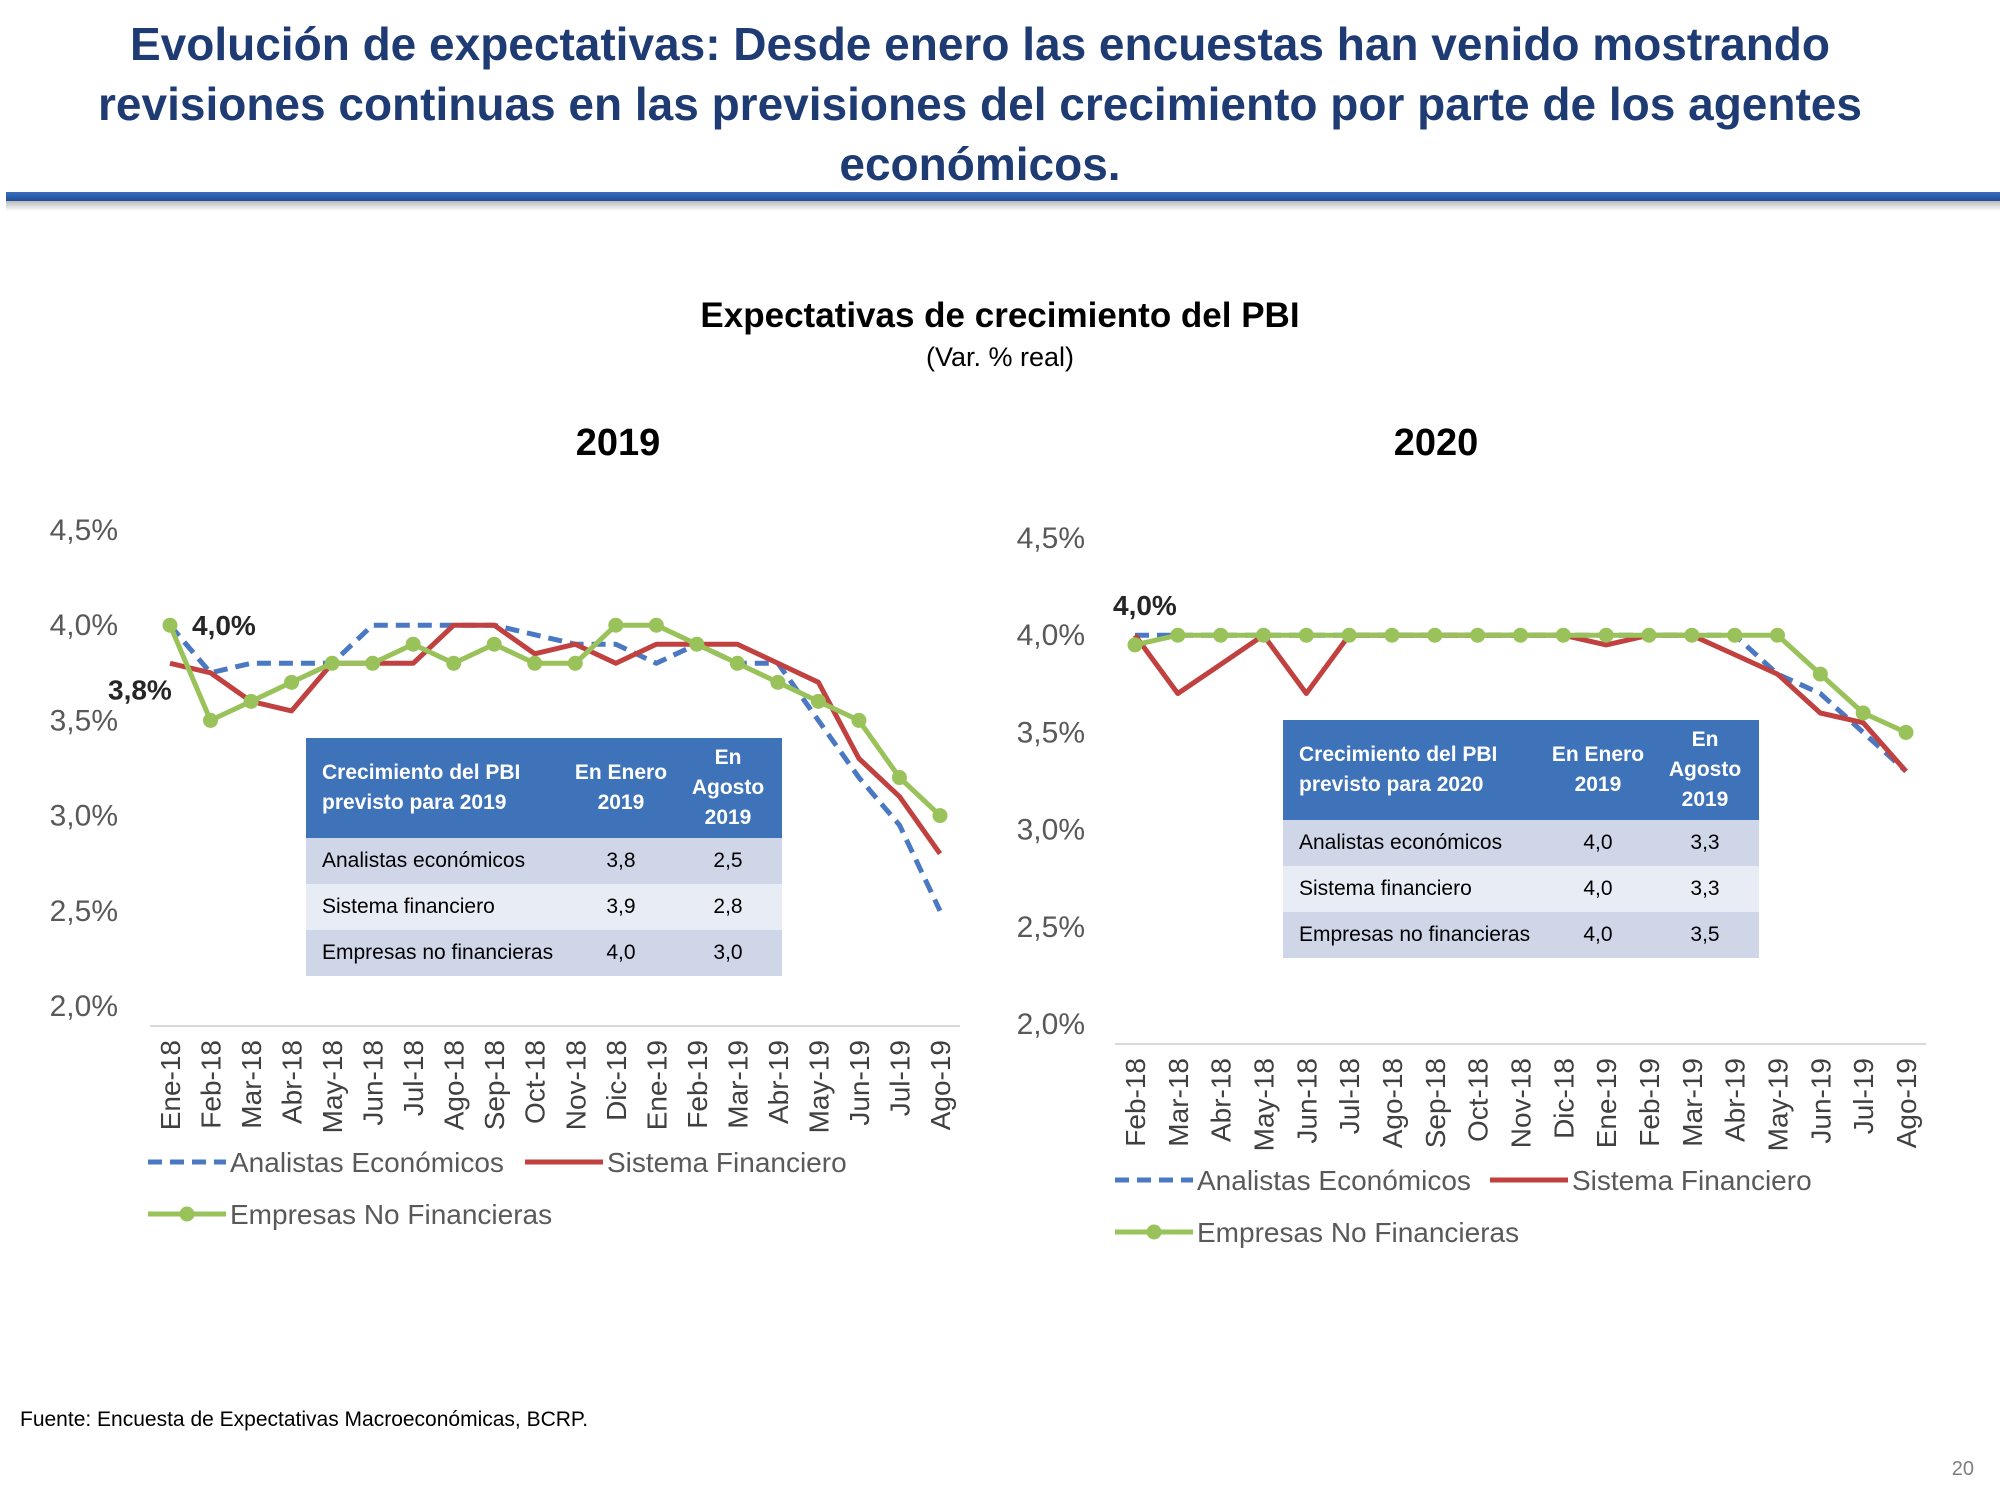  What do you see at coordinates (575, 1085) in the screenshot?
I see `x-tick-label-2019: Nov-18` at bounding box center [575, 1085].